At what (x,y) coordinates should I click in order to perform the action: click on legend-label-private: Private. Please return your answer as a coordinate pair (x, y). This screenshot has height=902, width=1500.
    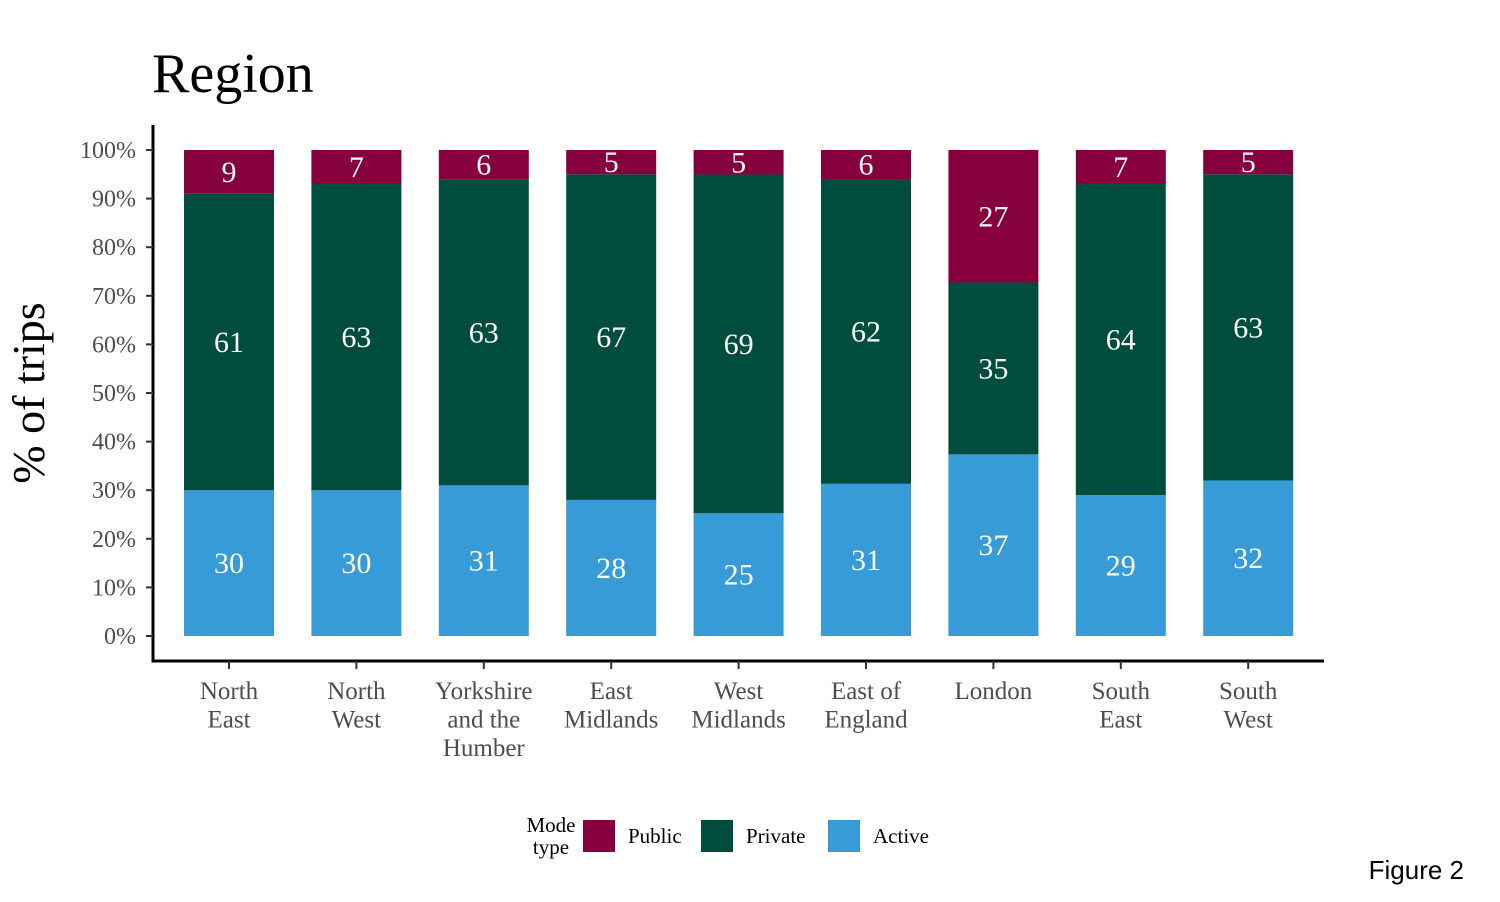
    Looking at the image, I should click on (775, 836).